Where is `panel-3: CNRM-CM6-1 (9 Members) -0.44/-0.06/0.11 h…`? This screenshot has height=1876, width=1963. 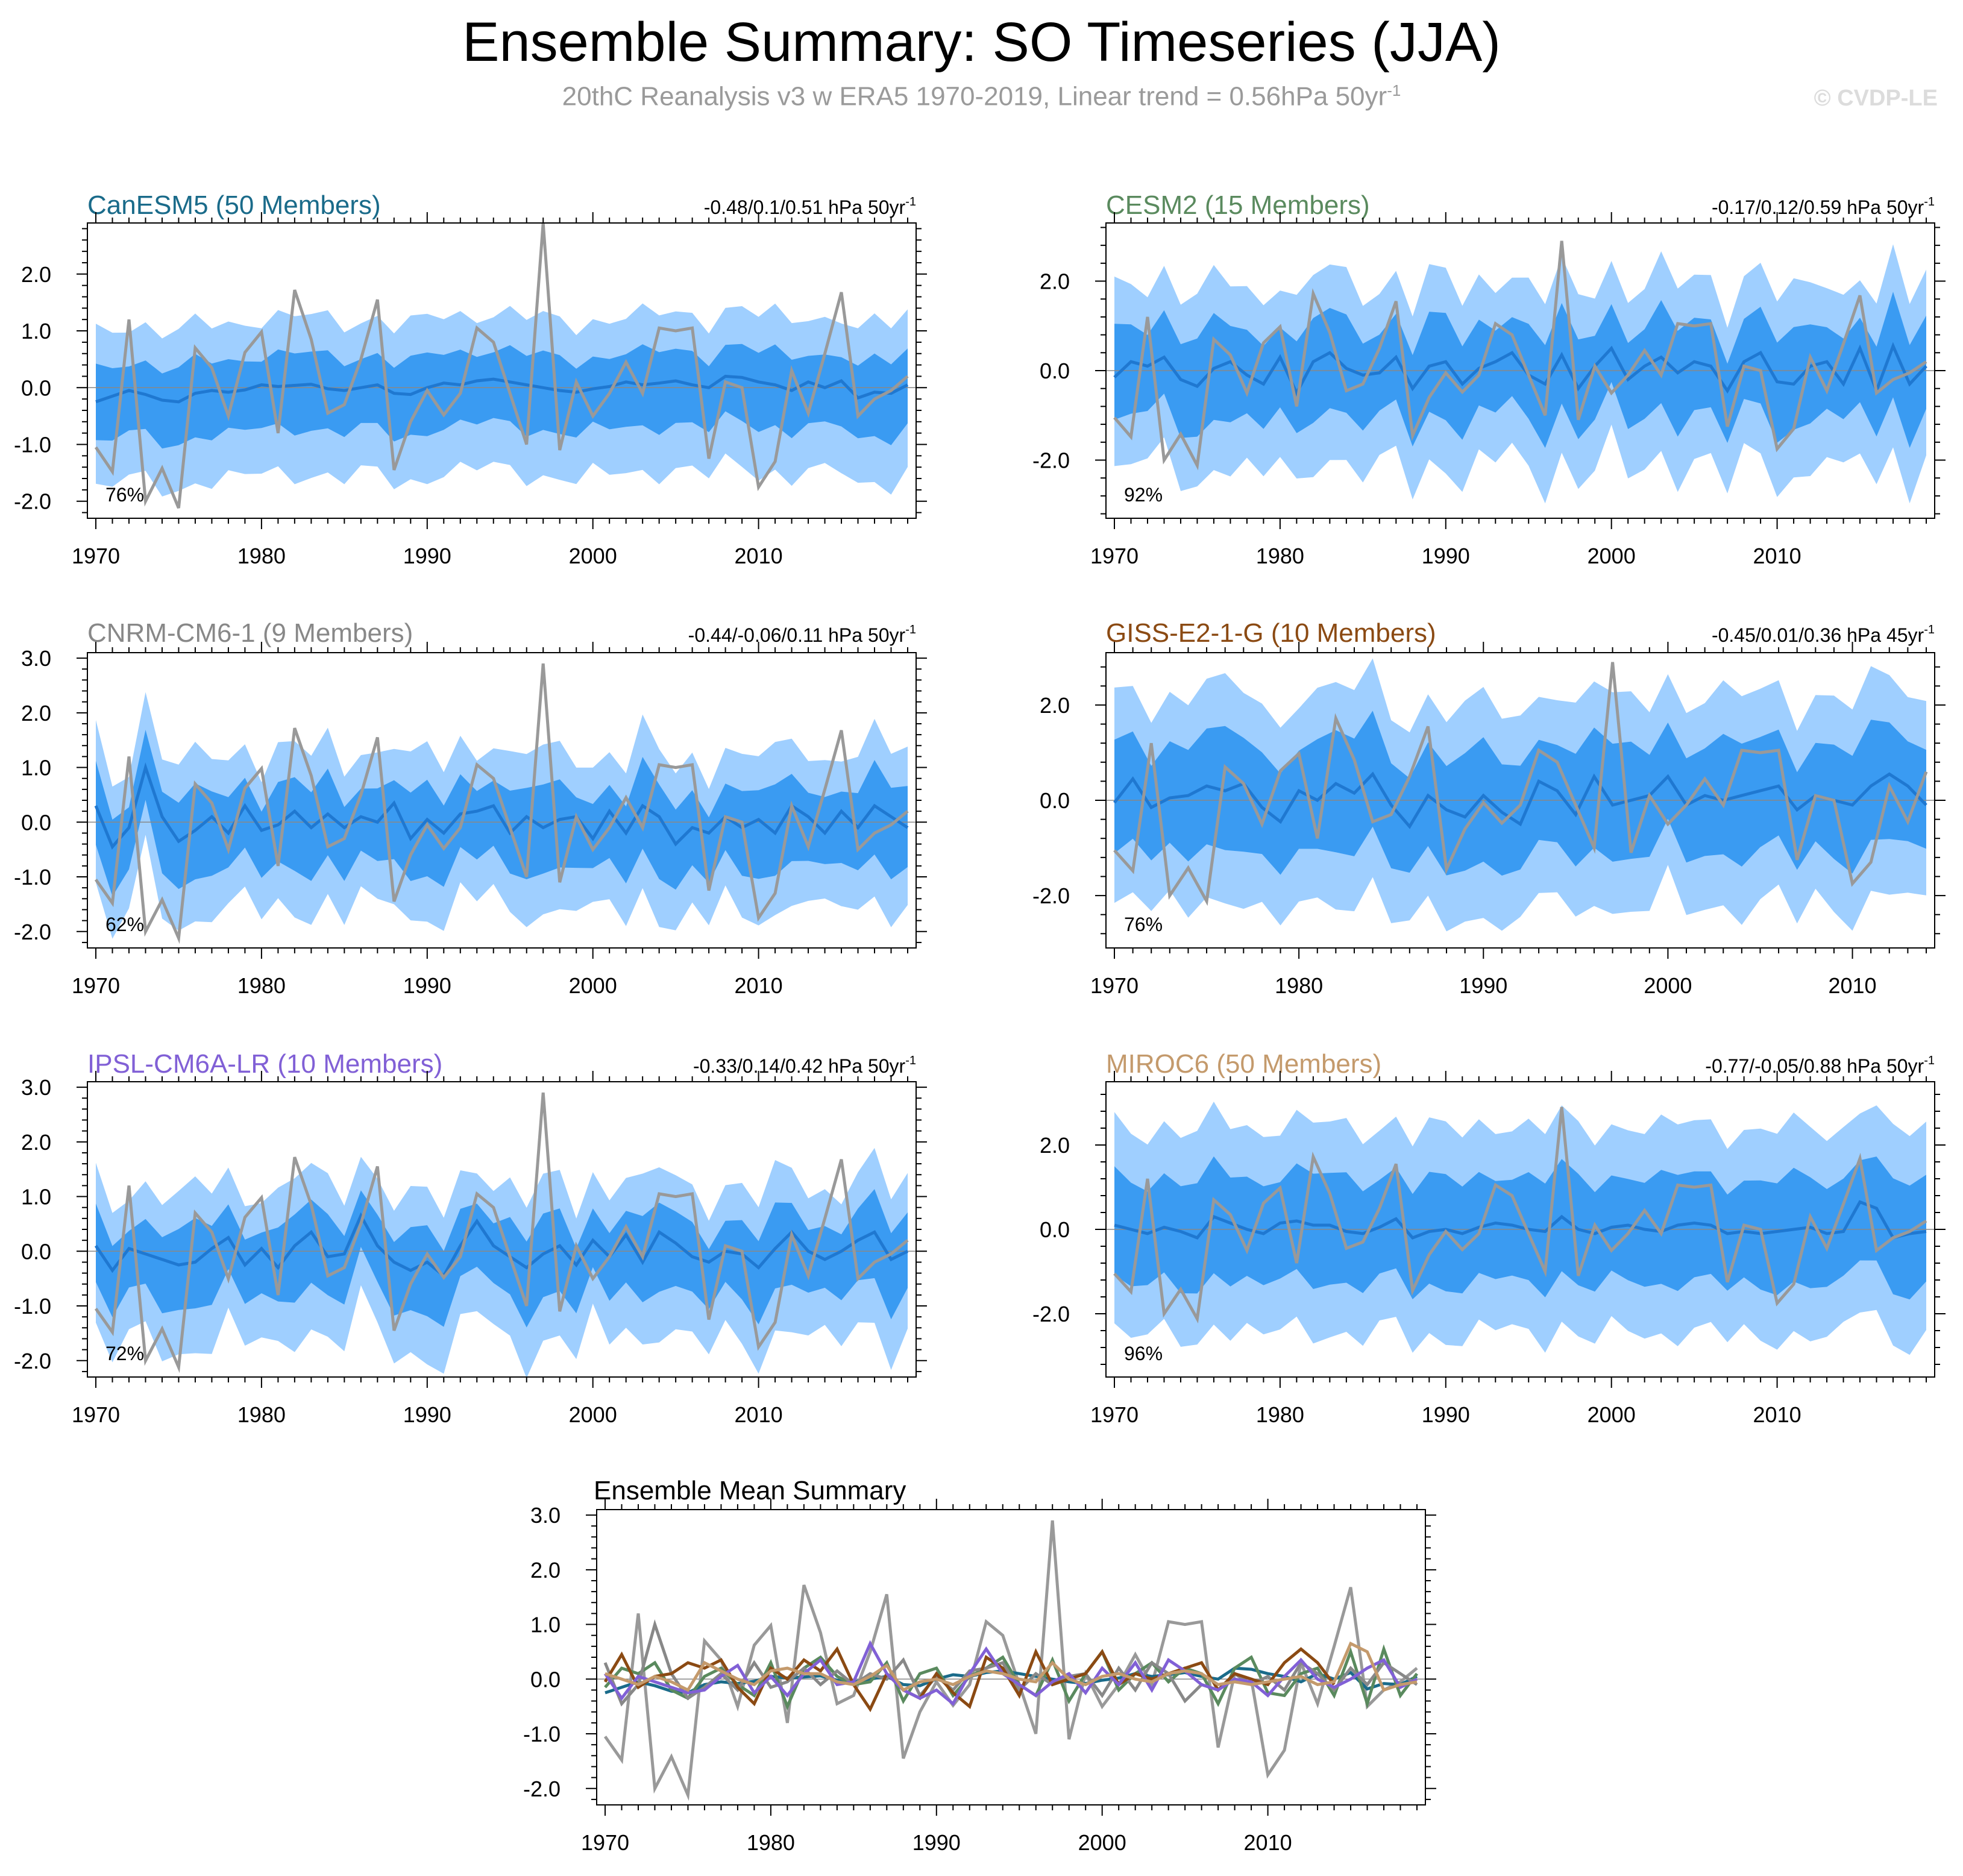
panel-3: CNRM-CM6-1 (9 Members) -0.44/-0.06/0.11 h… is located at coordinates (470, 808).